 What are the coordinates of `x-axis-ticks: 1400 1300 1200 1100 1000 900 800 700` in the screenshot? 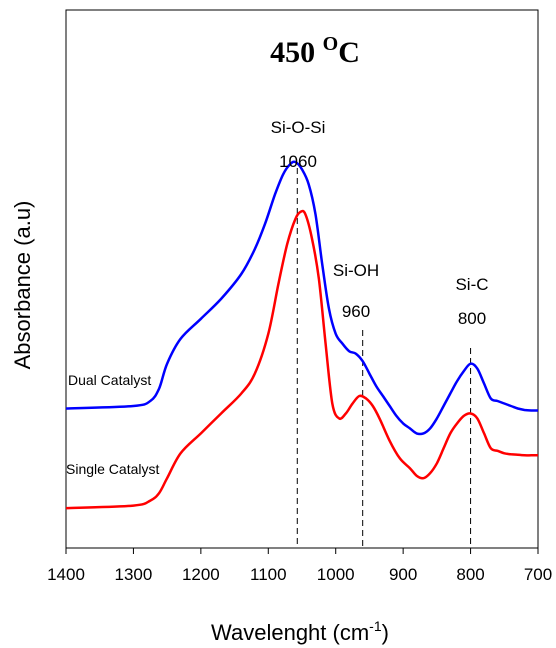 It's located at (299, 566).